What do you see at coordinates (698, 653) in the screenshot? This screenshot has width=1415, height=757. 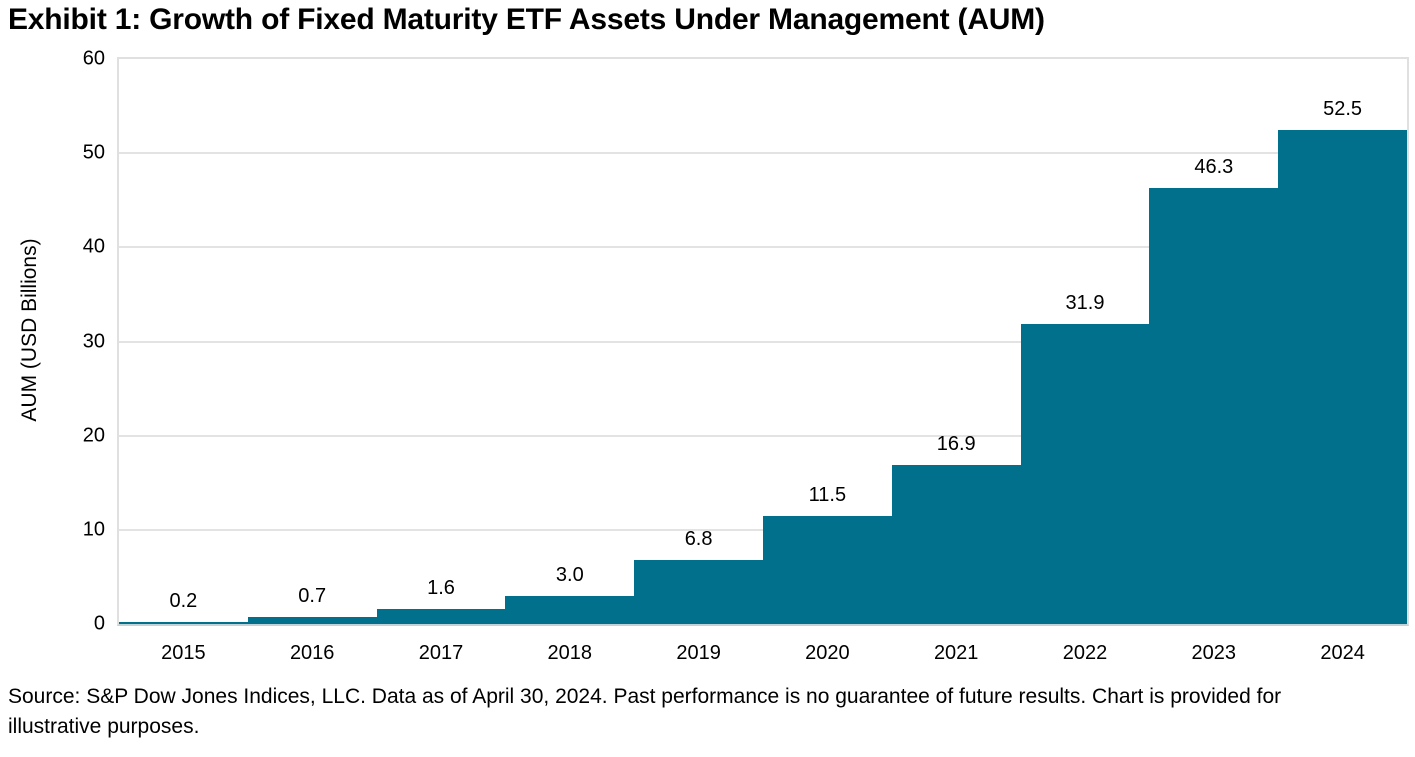 I see `x-tick-label: 2019` at bounding box center [698, 653].